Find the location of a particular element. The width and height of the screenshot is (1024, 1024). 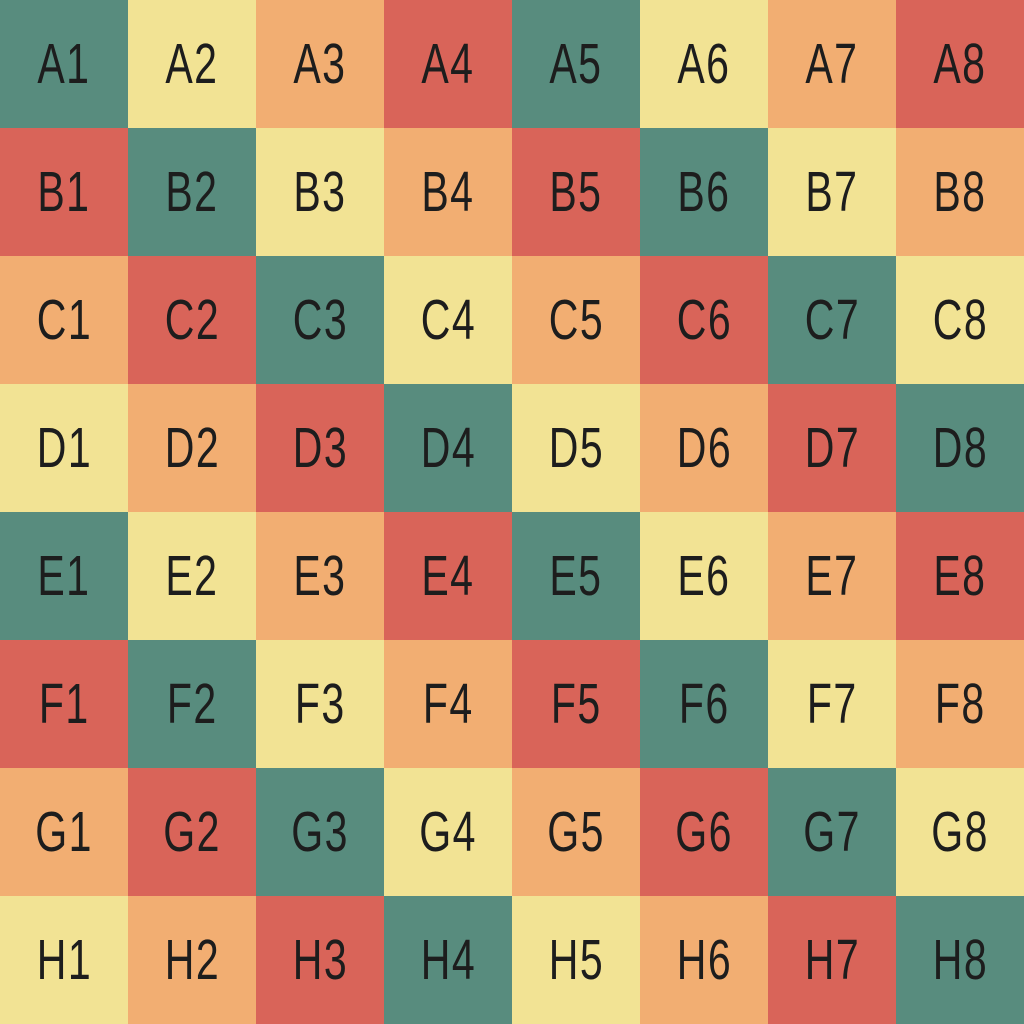

grid-cell: A7 is located at coordinates (832, 64).